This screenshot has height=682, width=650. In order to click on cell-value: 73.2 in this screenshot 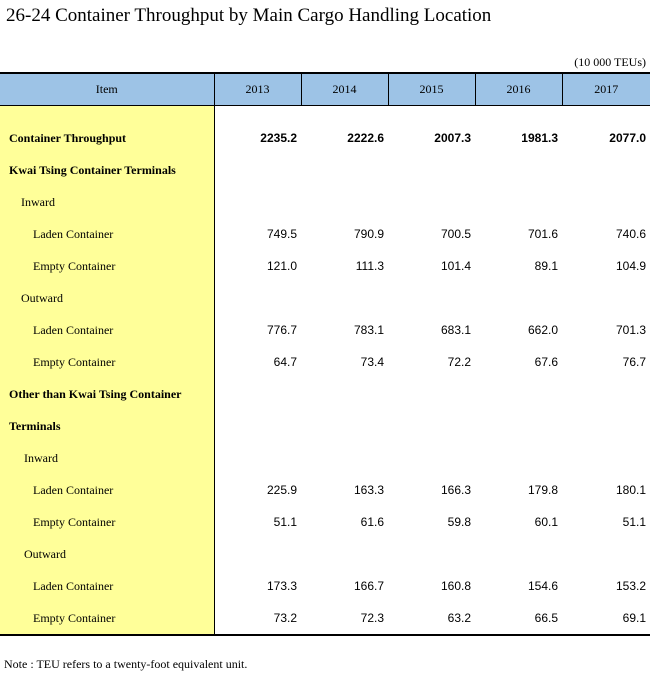, I will do `click(257, 619)`.